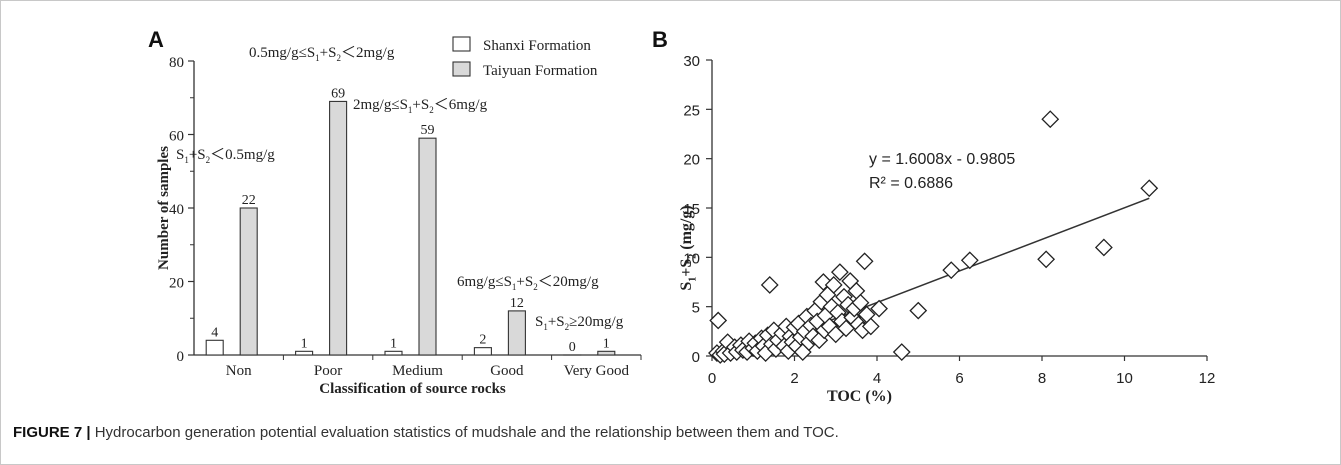 The width and height of the screenshot is (1341, 465). What do you see at coordinates (225, 156) in the screenshot?
I see `panel-a-annotation: S1+S2＜0.5mg/g` at bounding box center [225, 156].